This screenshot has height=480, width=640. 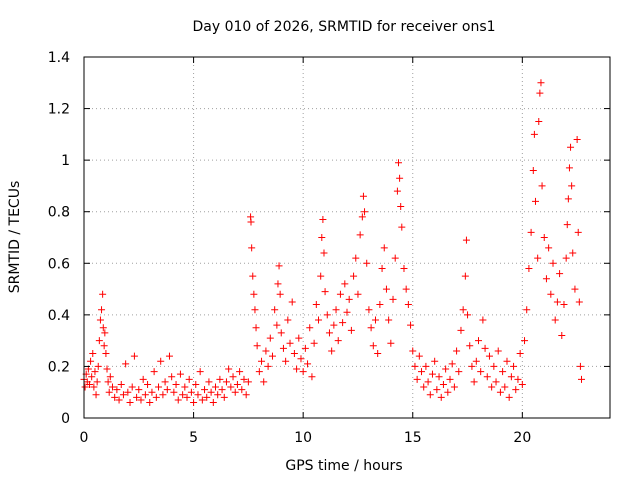 I want to click on y-tick-label: 0, so click(x=65, y=419).